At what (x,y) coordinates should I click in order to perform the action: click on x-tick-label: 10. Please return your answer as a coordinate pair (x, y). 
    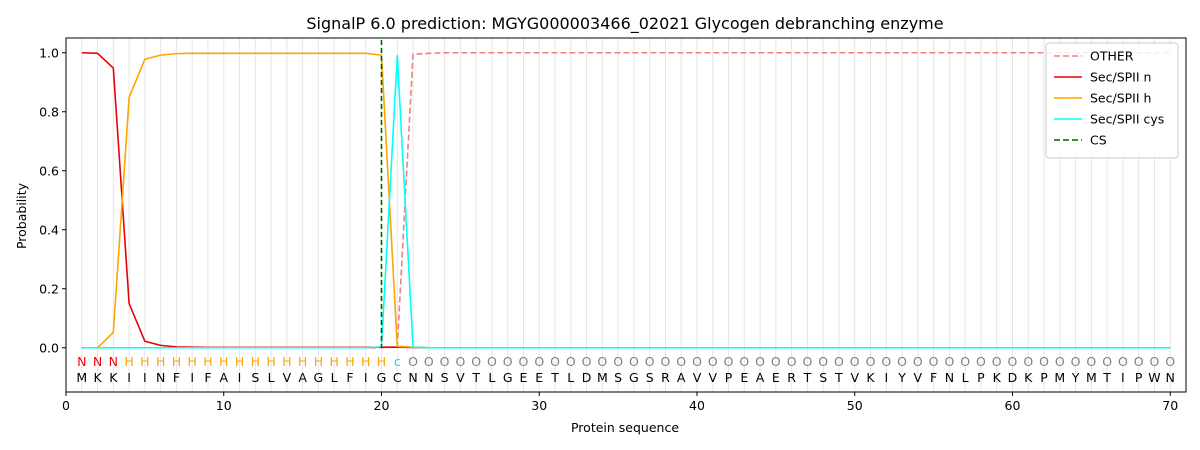
    Looking at the image, I should click on (224, 405).